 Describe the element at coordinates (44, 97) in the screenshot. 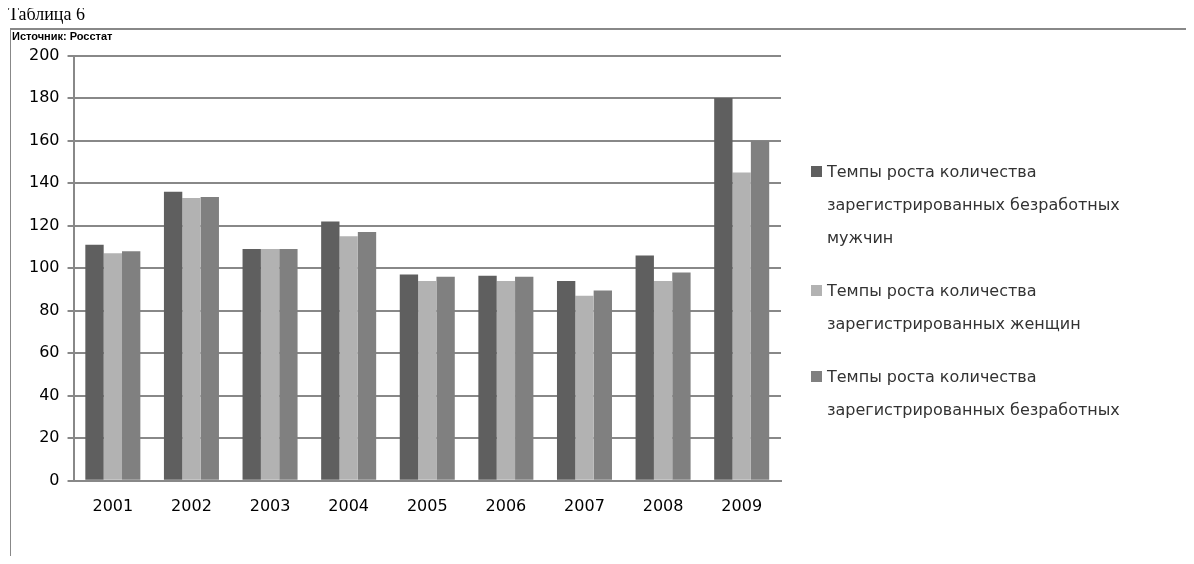

I see `y-tick-label: 180` at that location.